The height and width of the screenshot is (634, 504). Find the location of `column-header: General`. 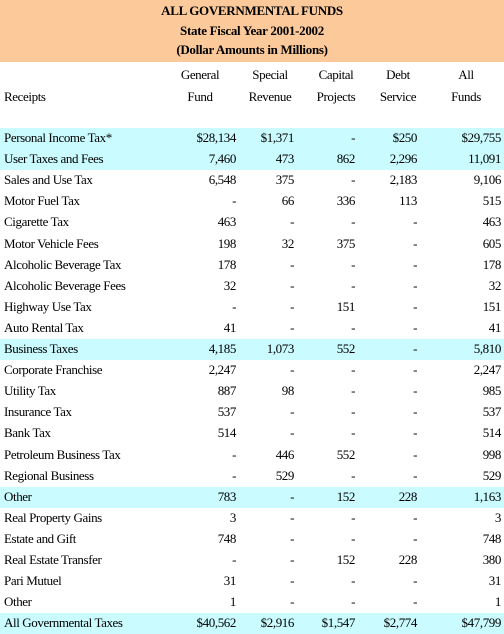

column-header: General is located at coordinates (200, 74).